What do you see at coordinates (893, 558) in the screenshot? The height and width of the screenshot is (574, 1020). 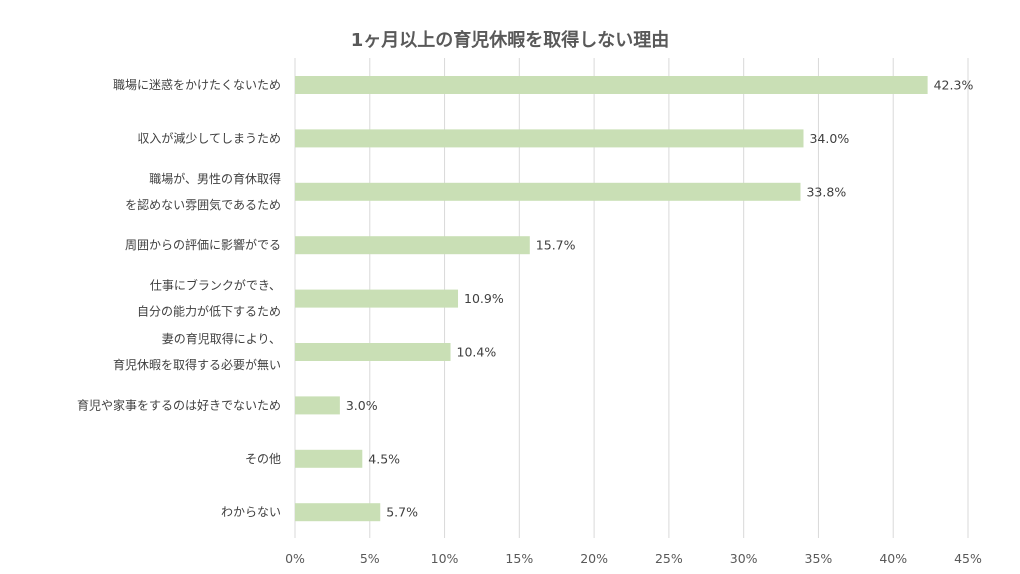 I see `x-tick-label: 40%` at bounding box center [893, 558].